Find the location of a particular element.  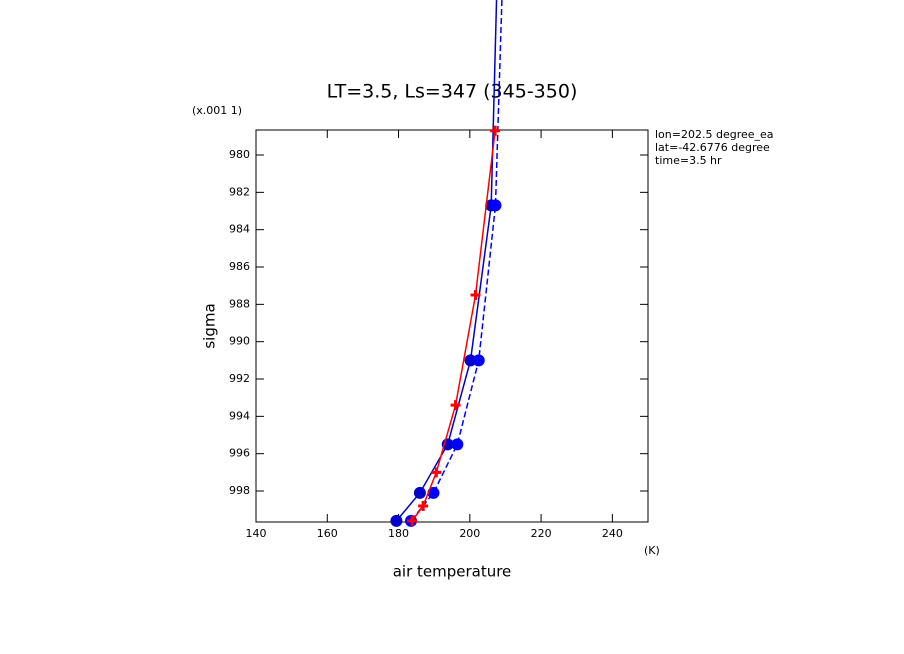

annotation: lat=-42.6776 degree is located at coordinates (712, 147).